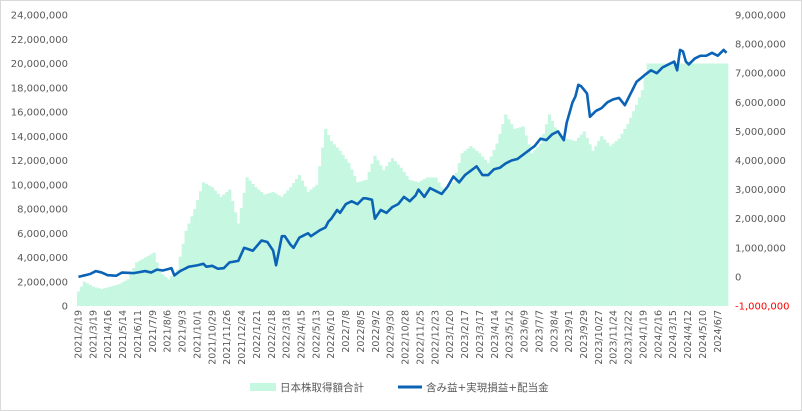 The height and width of the screenshot is (411, 802). What do you see at coordinates (487, 387) in the screenshot?
I see `legend-label-line: 含み益+実現損益+配当金` at bounding box center [487, 387].